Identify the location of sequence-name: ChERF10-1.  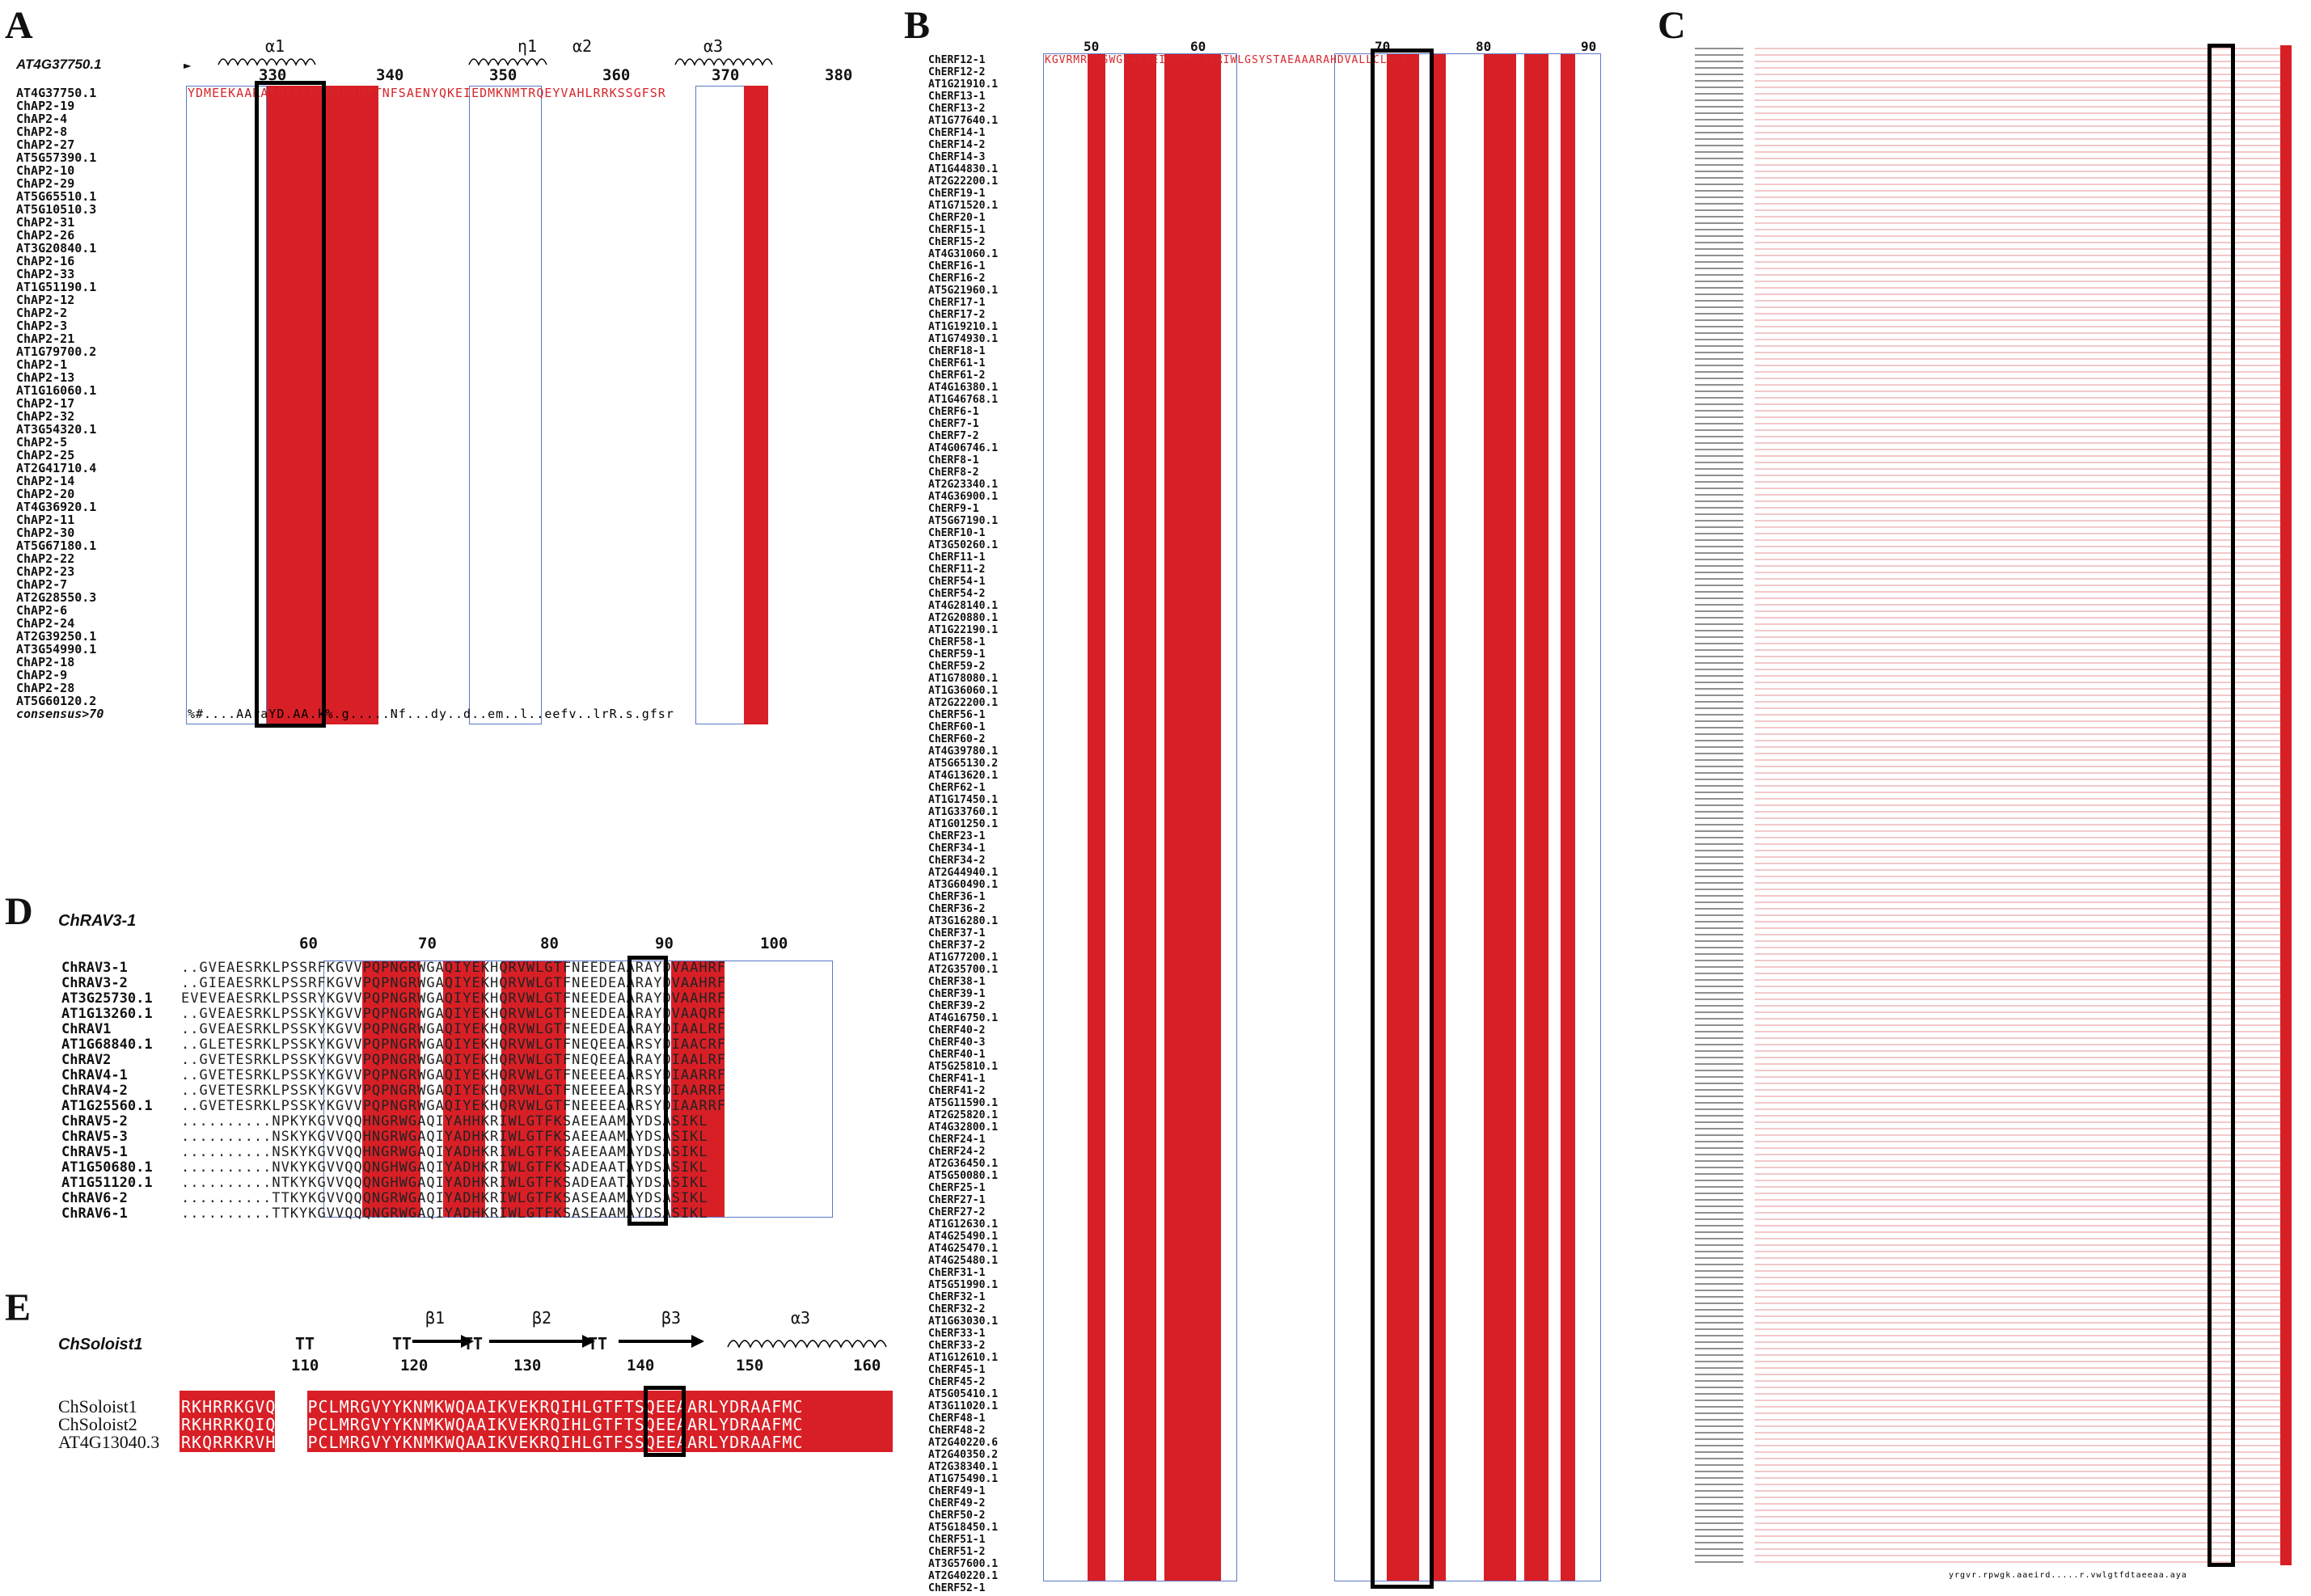
(957, 533).